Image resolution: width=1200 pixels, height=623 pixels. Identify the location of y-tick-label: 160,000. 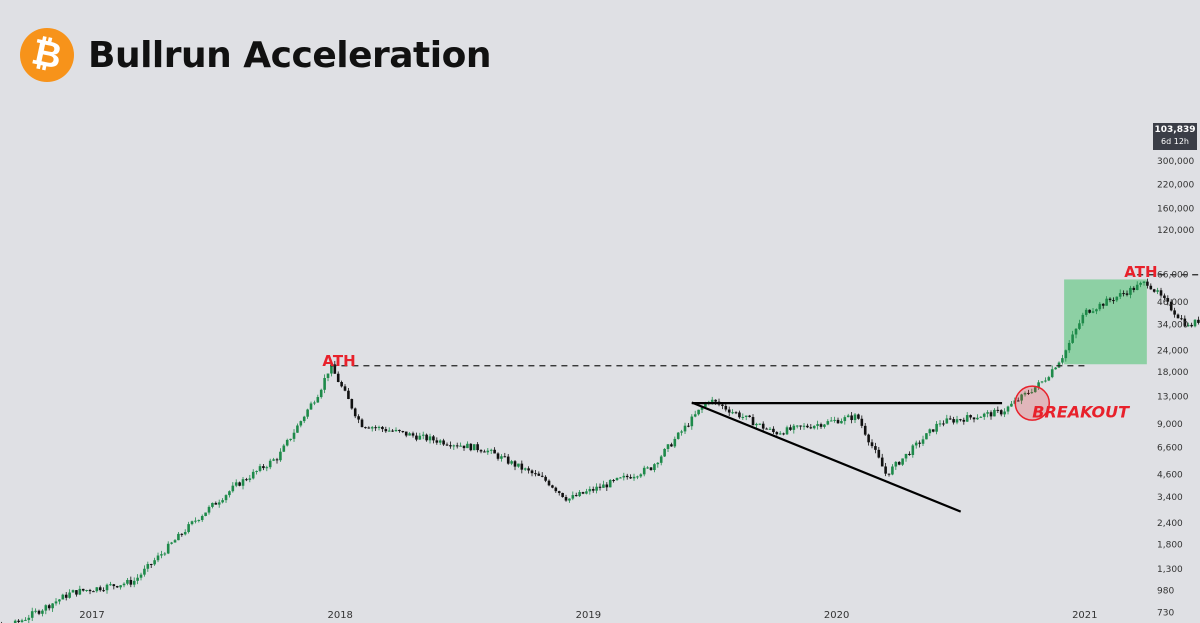
(1175, 209).